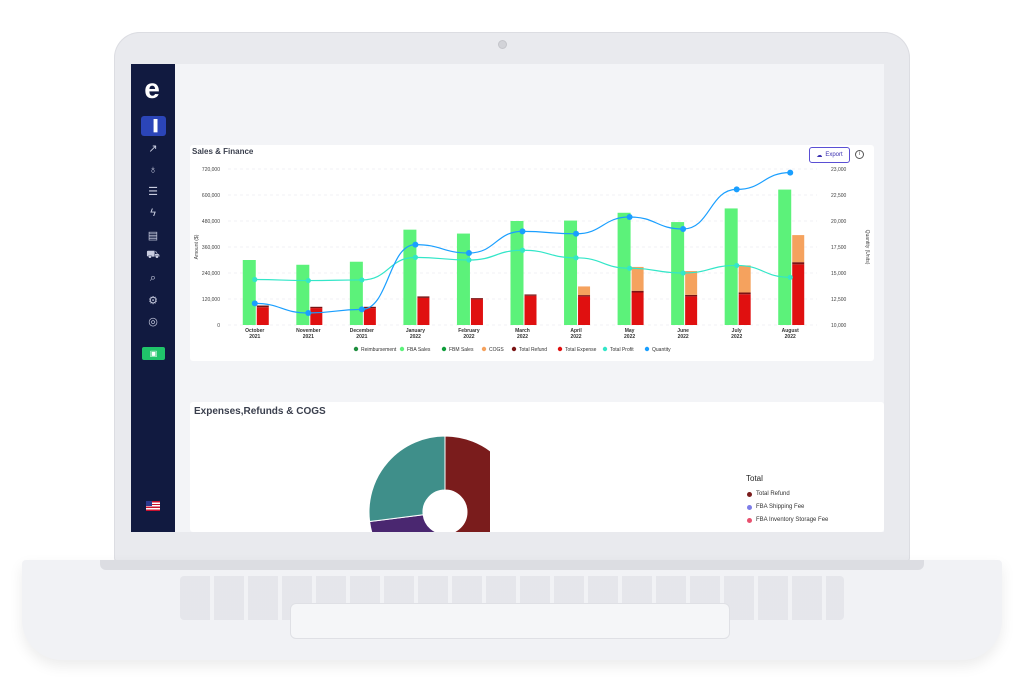 The image size is (1024, 683). I want to click on document-icon: ▤, so click(153, 235).